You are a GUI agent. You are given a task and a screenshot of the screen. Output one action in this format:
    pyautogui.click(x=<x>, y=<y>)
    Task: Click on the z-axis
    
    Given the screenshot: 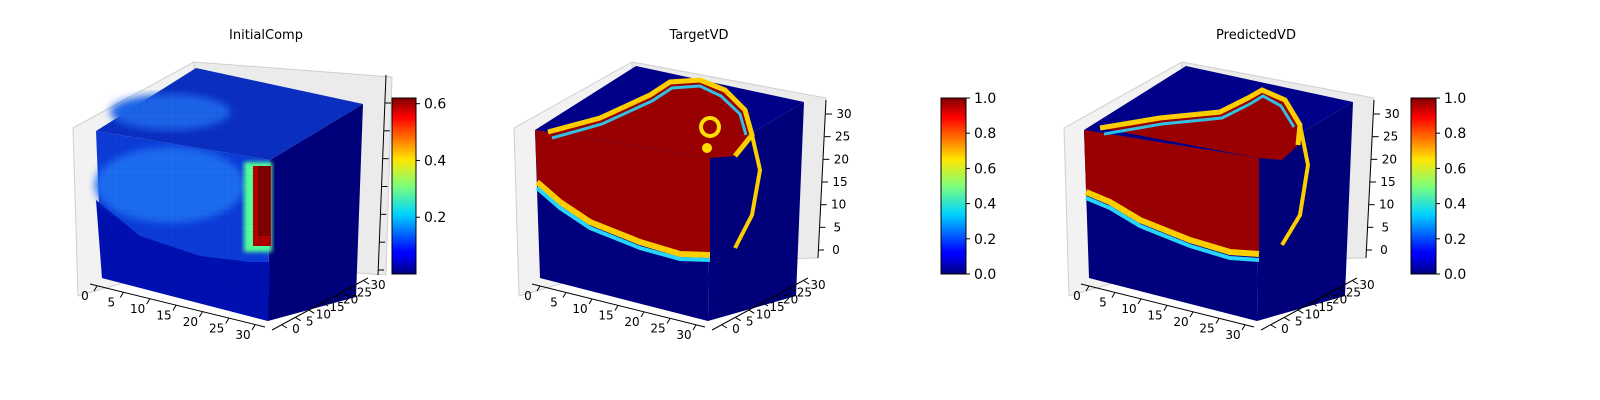 What is the action you would take?
    pyautogui.click(x=384, y=175)
    